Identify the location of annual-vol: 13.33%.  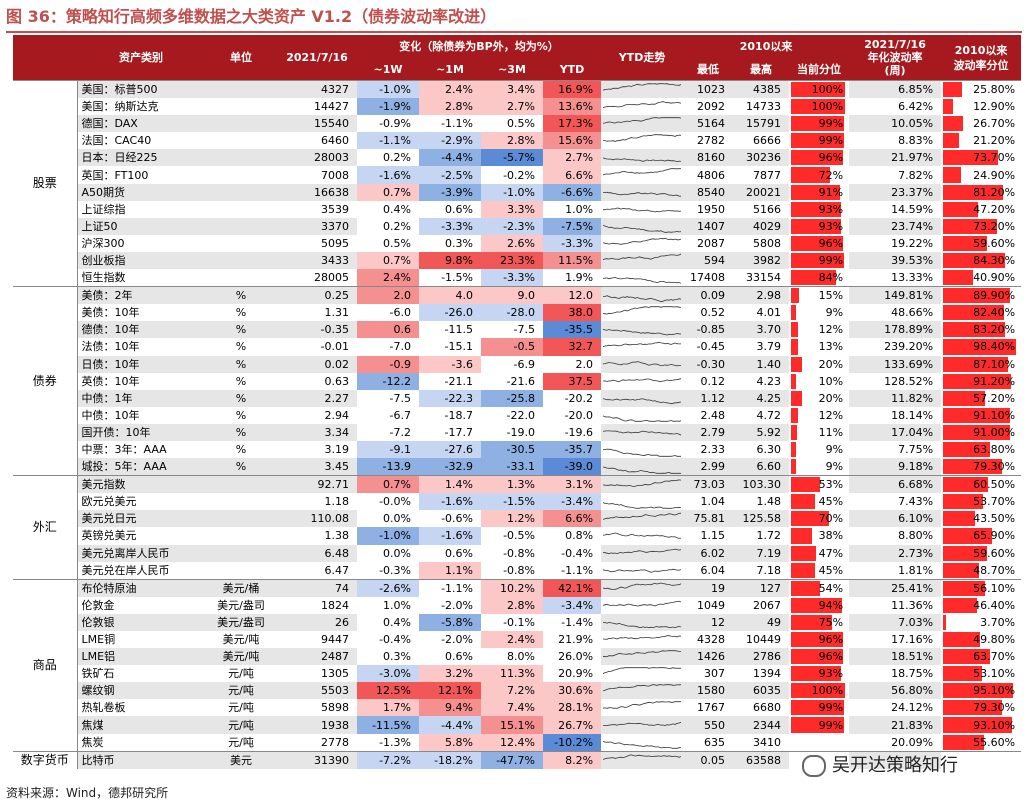
(912, 278).